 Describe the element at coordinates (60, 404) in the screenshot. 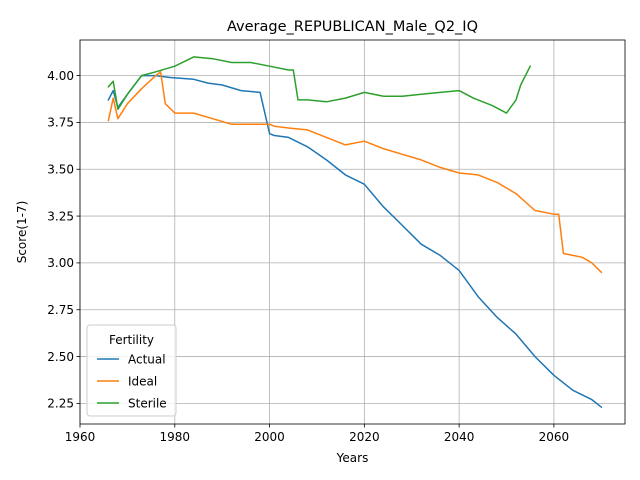

I see `y-tick-label: 2.25` at that location.